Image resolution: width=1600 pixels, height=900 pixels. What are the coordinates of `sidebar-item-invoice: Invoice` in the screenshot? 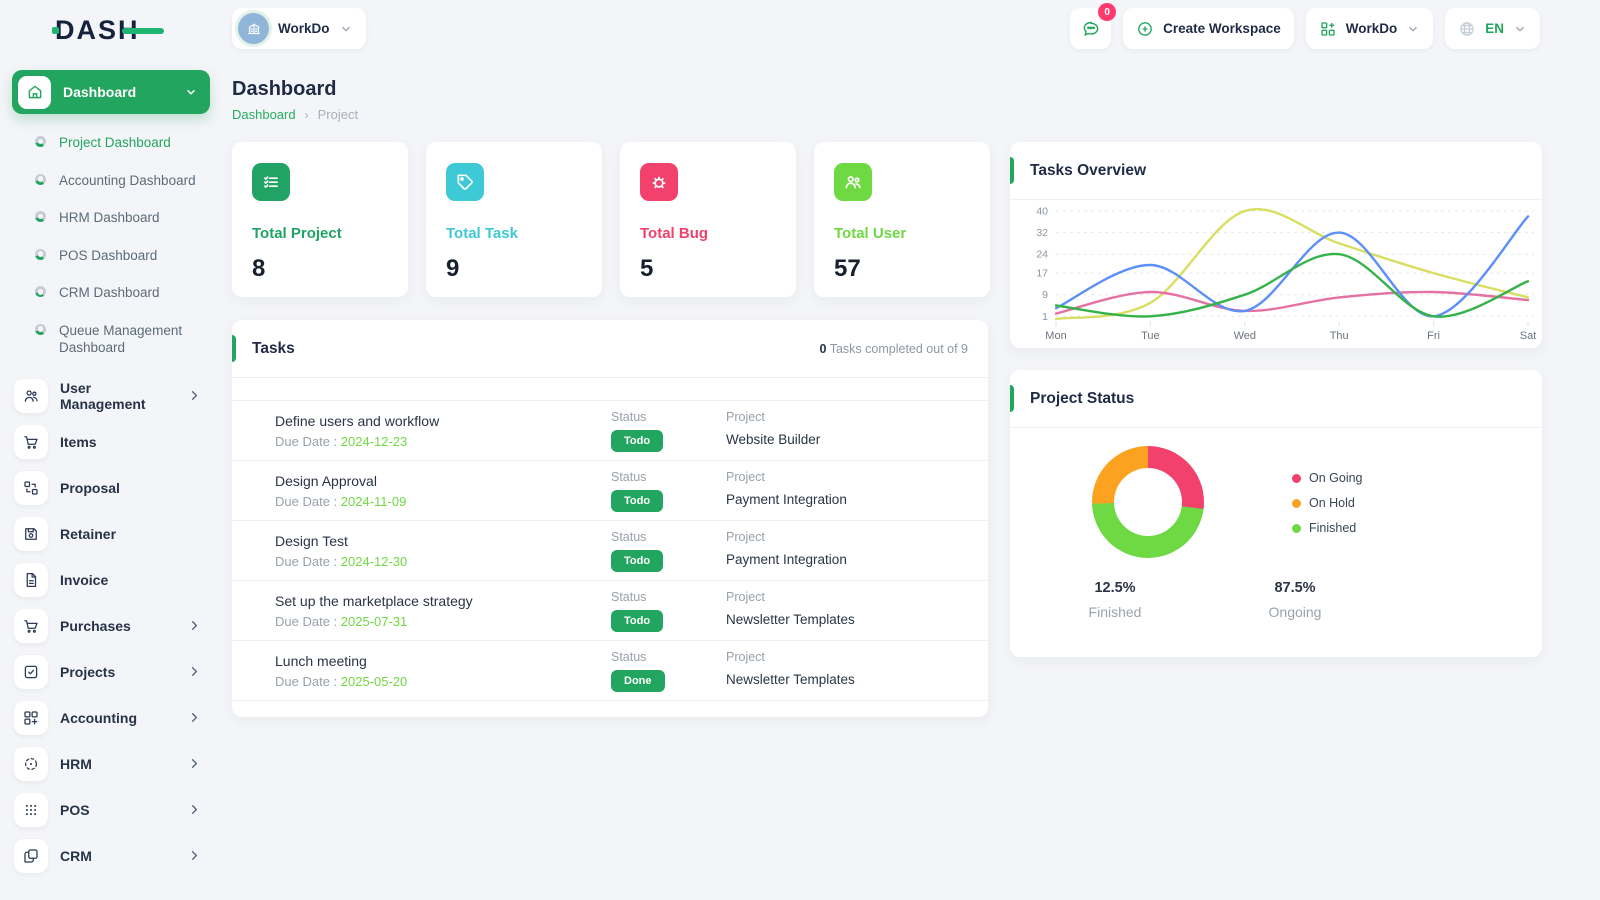 It's located at (111, 580).